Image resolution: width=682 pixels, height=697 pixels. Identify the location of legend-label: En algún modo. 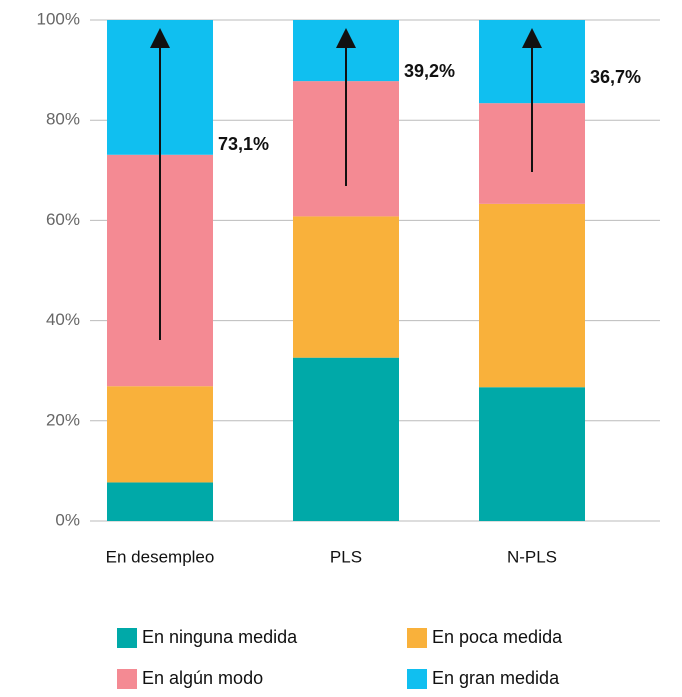
(202, 678).